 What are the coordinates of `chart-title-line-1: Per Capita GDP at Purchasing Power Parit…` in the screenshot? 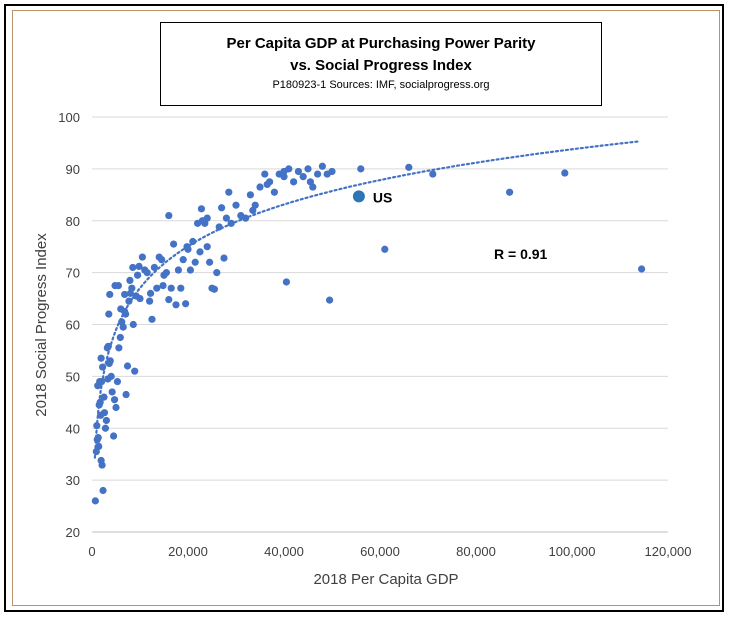 It's located at (381, 43).